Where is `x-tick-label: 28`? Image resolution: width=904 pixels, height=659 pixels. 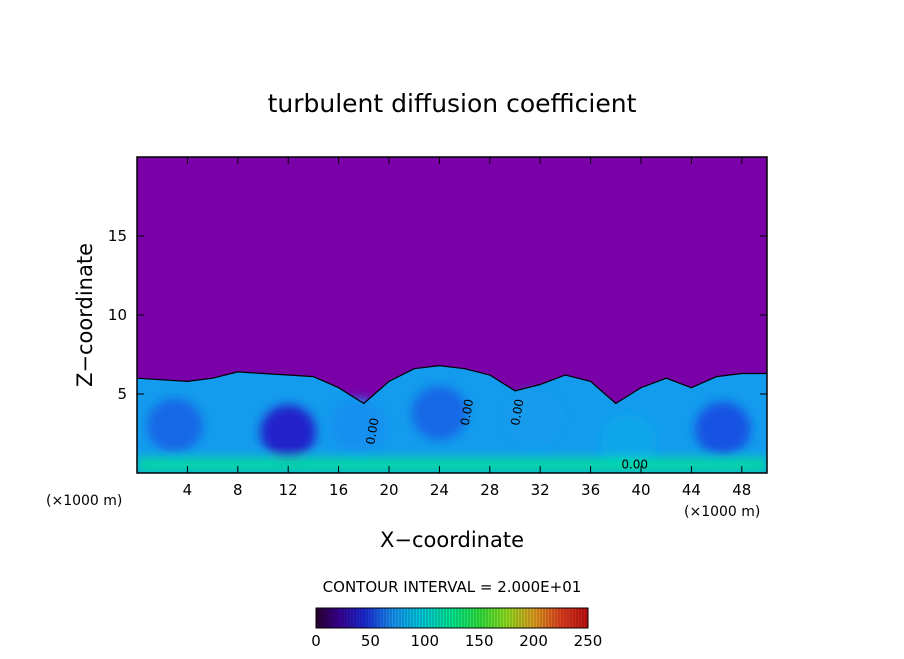 x-tick-label: 28 is located at coordinates (489, 490).